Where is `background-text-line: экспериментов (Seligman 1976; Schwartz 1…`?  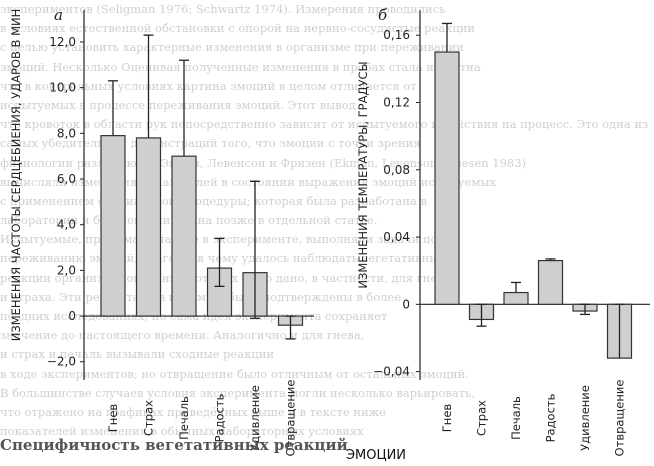 background-text-line: экспериментов (Seligman 1976; Schwartz 1… is located at coordinates (223, 9).